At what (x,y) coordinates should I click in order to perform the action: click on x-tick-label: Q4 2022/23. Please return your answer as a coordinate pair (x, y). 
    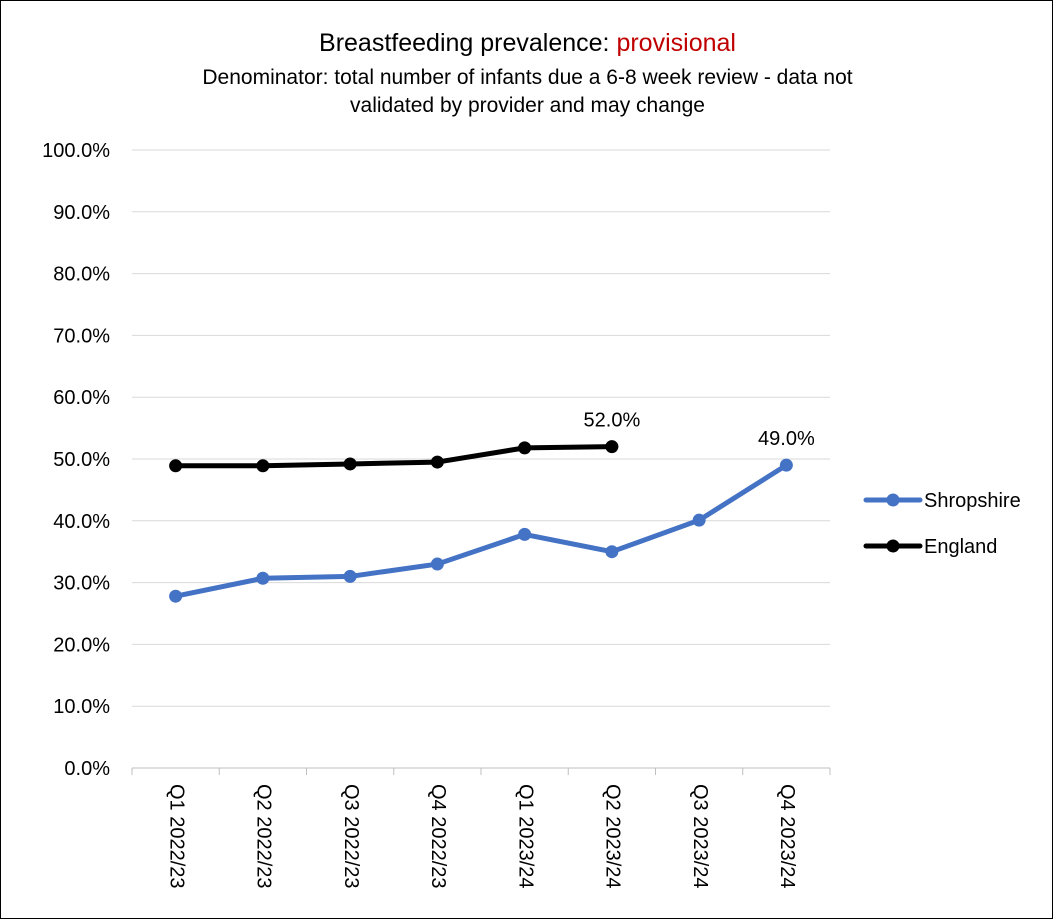
    Looking at the image, I should click on (438, 836).